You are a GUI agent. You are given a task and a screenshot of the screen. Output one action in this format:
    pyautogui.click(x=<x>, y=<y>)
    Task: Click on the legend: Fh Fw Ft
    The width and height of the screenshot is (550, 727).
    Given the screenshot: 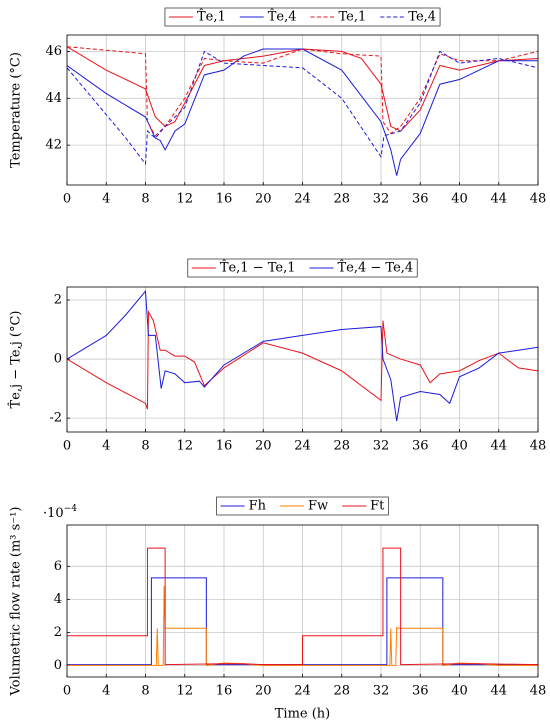 What is the action you would take?
    pyautogui.click(x=302, y=506)
    